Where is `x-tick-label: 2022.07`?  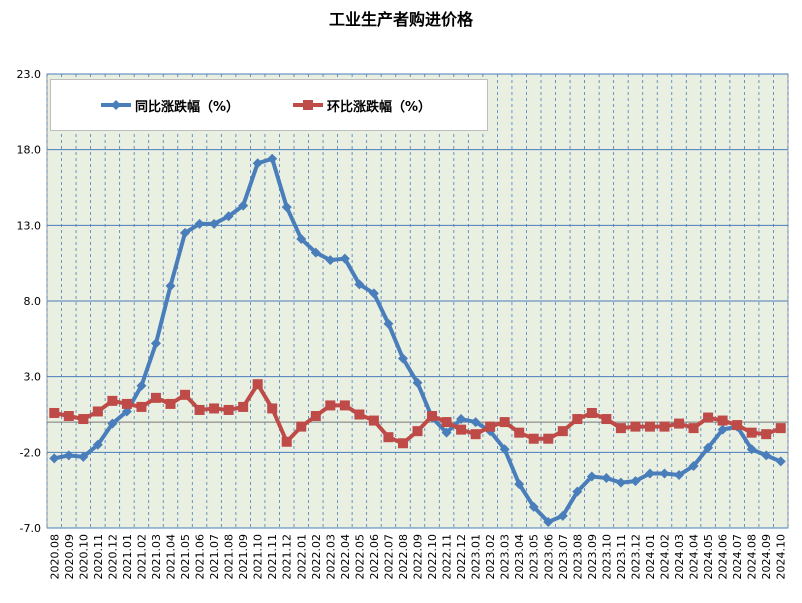
x-tick-label: 2022.07 is located at coordinates (388, 557).